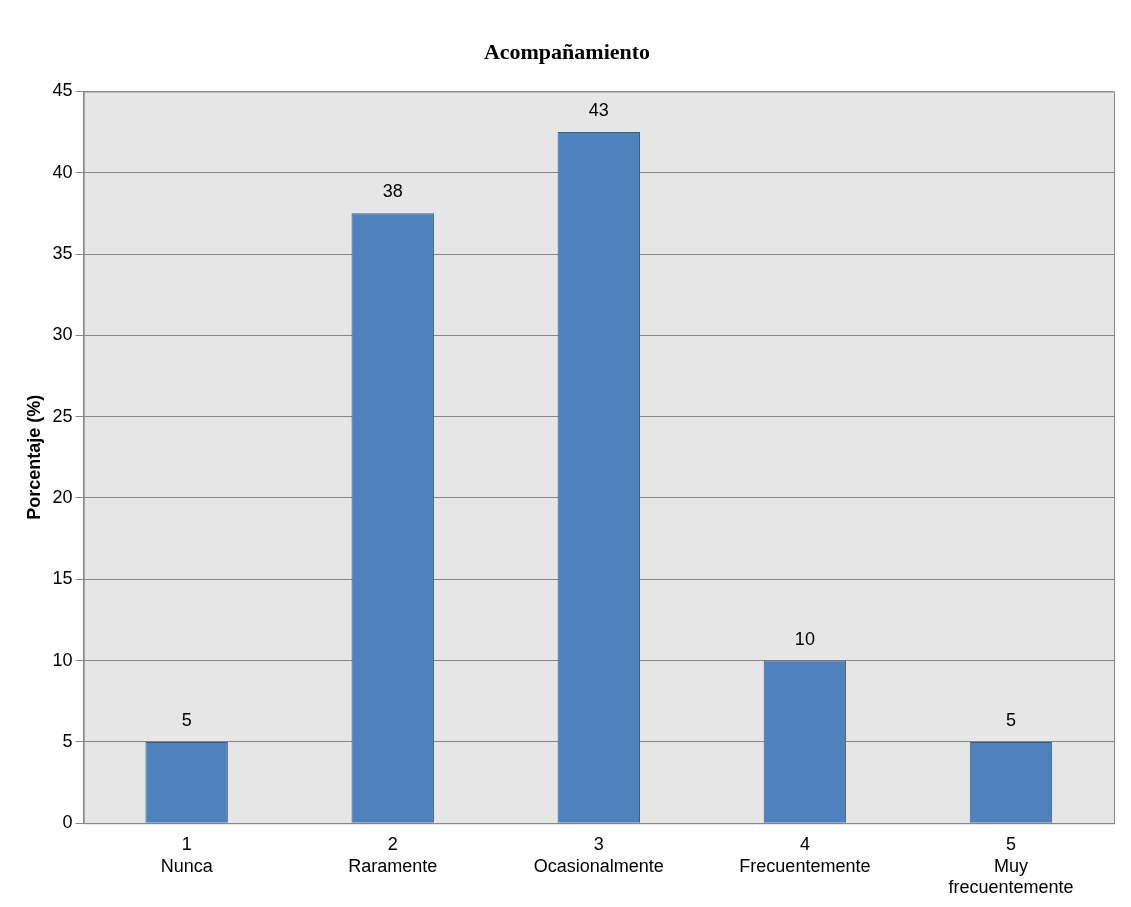 This screenshot has height=907, width=1131. What do you see at coordinates (62, 90) in the screenshot?
I see `y-tick-label: 45` at bounding box center [62, 90].